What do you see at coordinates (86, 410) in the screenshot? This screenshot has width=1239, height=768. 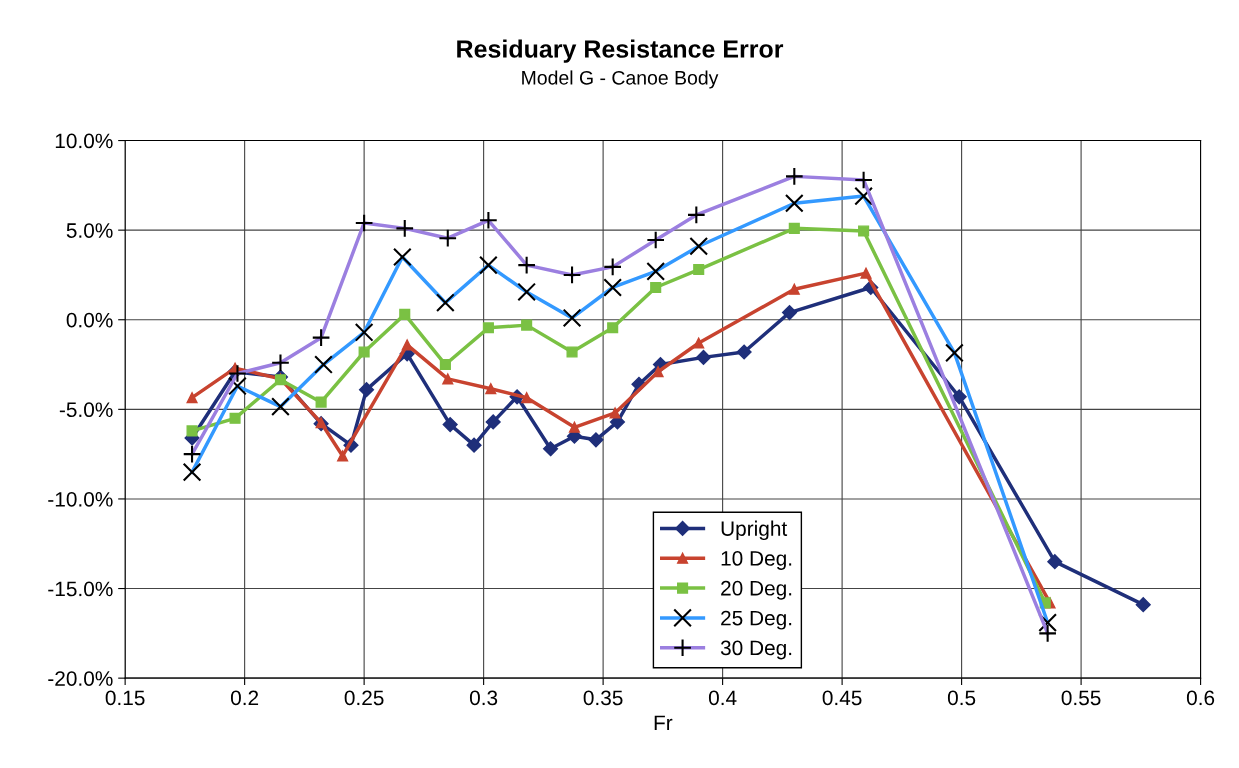 I see `y-tick-label: -5.0%` at bounding box center [86, 410].